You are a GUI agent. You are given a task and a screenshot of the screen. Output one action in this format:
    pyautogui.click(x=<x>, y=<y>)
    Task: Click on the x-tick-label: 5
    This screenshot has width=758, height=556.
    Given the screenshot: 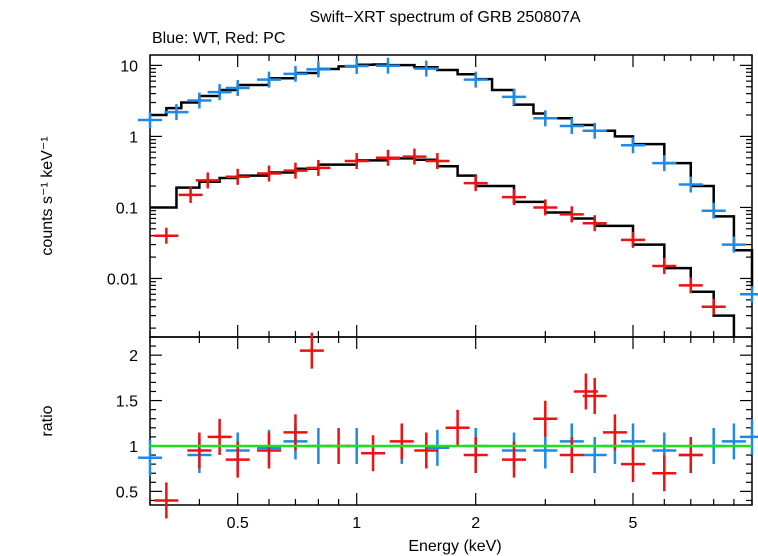 What is the action you would take?
    pyautogui.click(x=633, y=523)
    